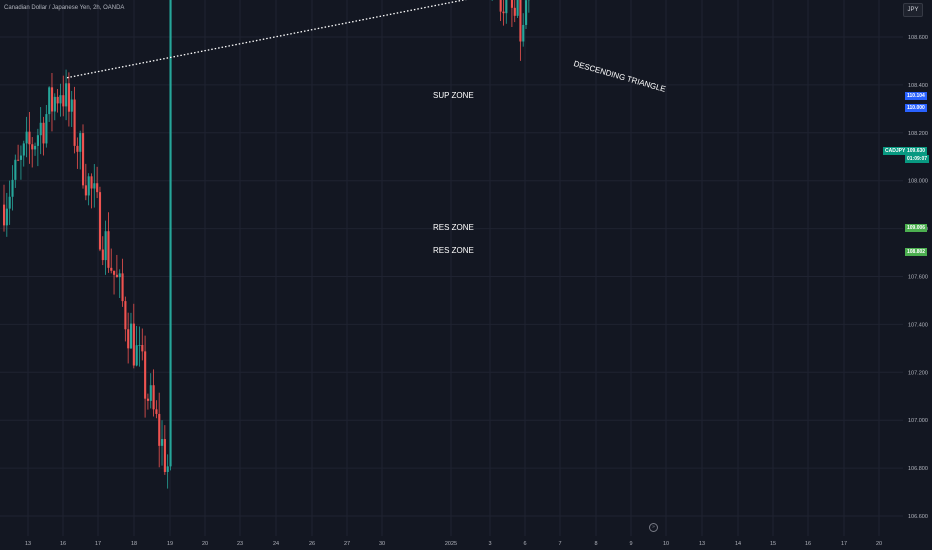 This screenshot has height=550, width=932. What do you see at coordinates (916, 151) in the screenshot?
I see `last-price-tag: 109.630` at bounding box center [916, 151].